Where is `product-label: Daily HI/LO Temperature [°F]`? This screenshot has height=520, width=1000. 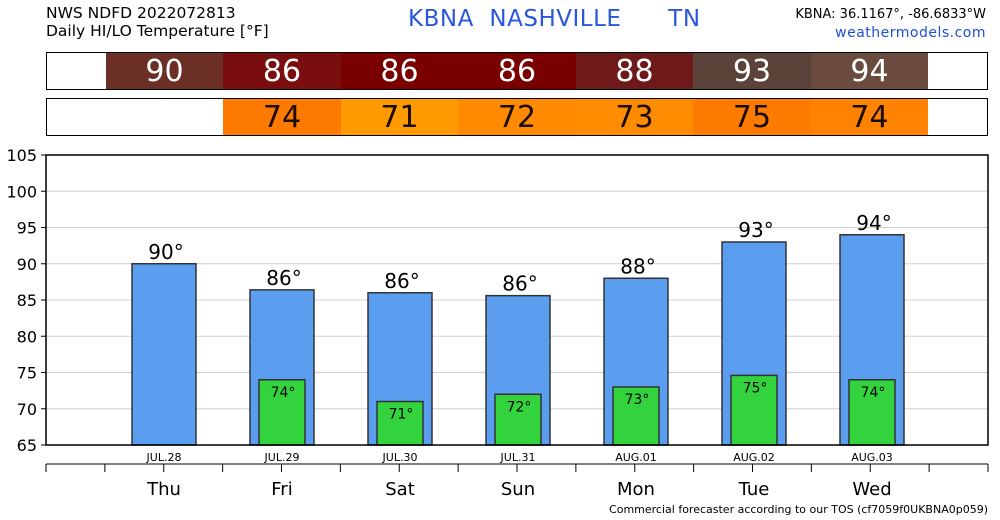
product-label: Daily HI/LO Temperature [°F] is located at coordinates (157, 31).